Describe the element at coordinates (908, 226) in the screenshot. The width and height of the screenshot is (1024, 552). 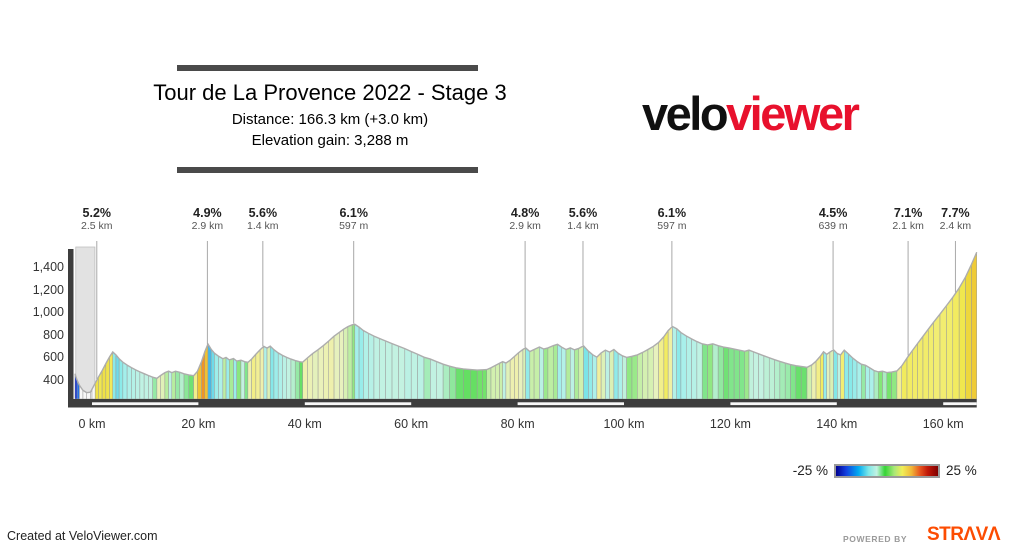
I see `climb-length: 2.1 km` at that location.